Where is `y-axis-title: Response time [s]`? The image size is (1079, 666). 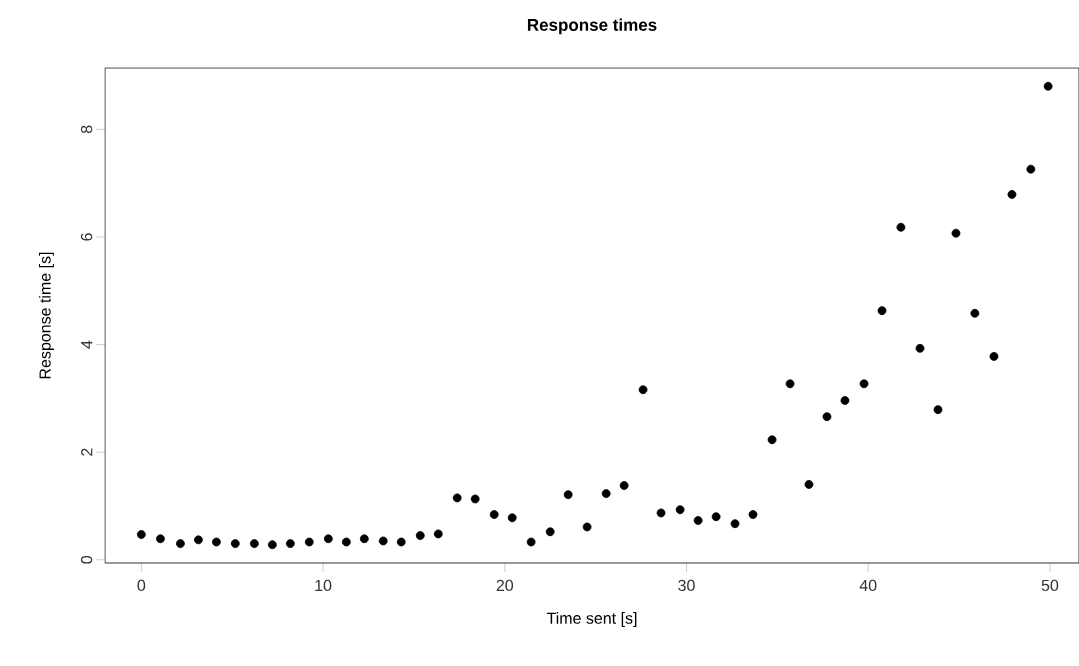
y-axis-title: Response time [s] is located at coordinates (46, 315).